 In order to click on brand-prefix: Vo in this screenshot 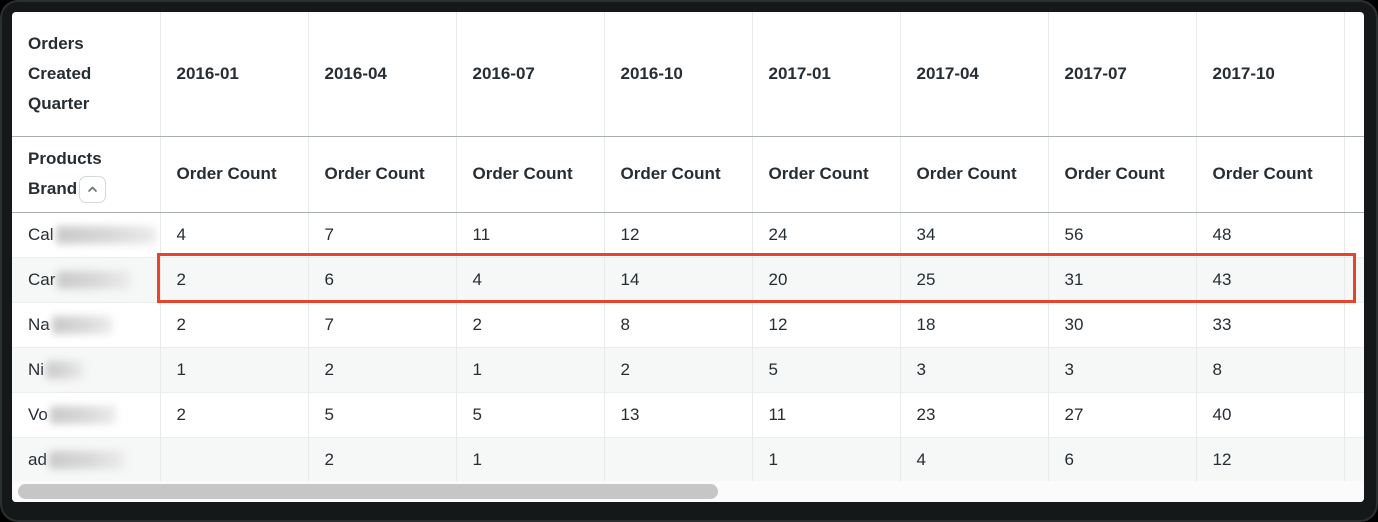, I will do `click(38, 414)`.